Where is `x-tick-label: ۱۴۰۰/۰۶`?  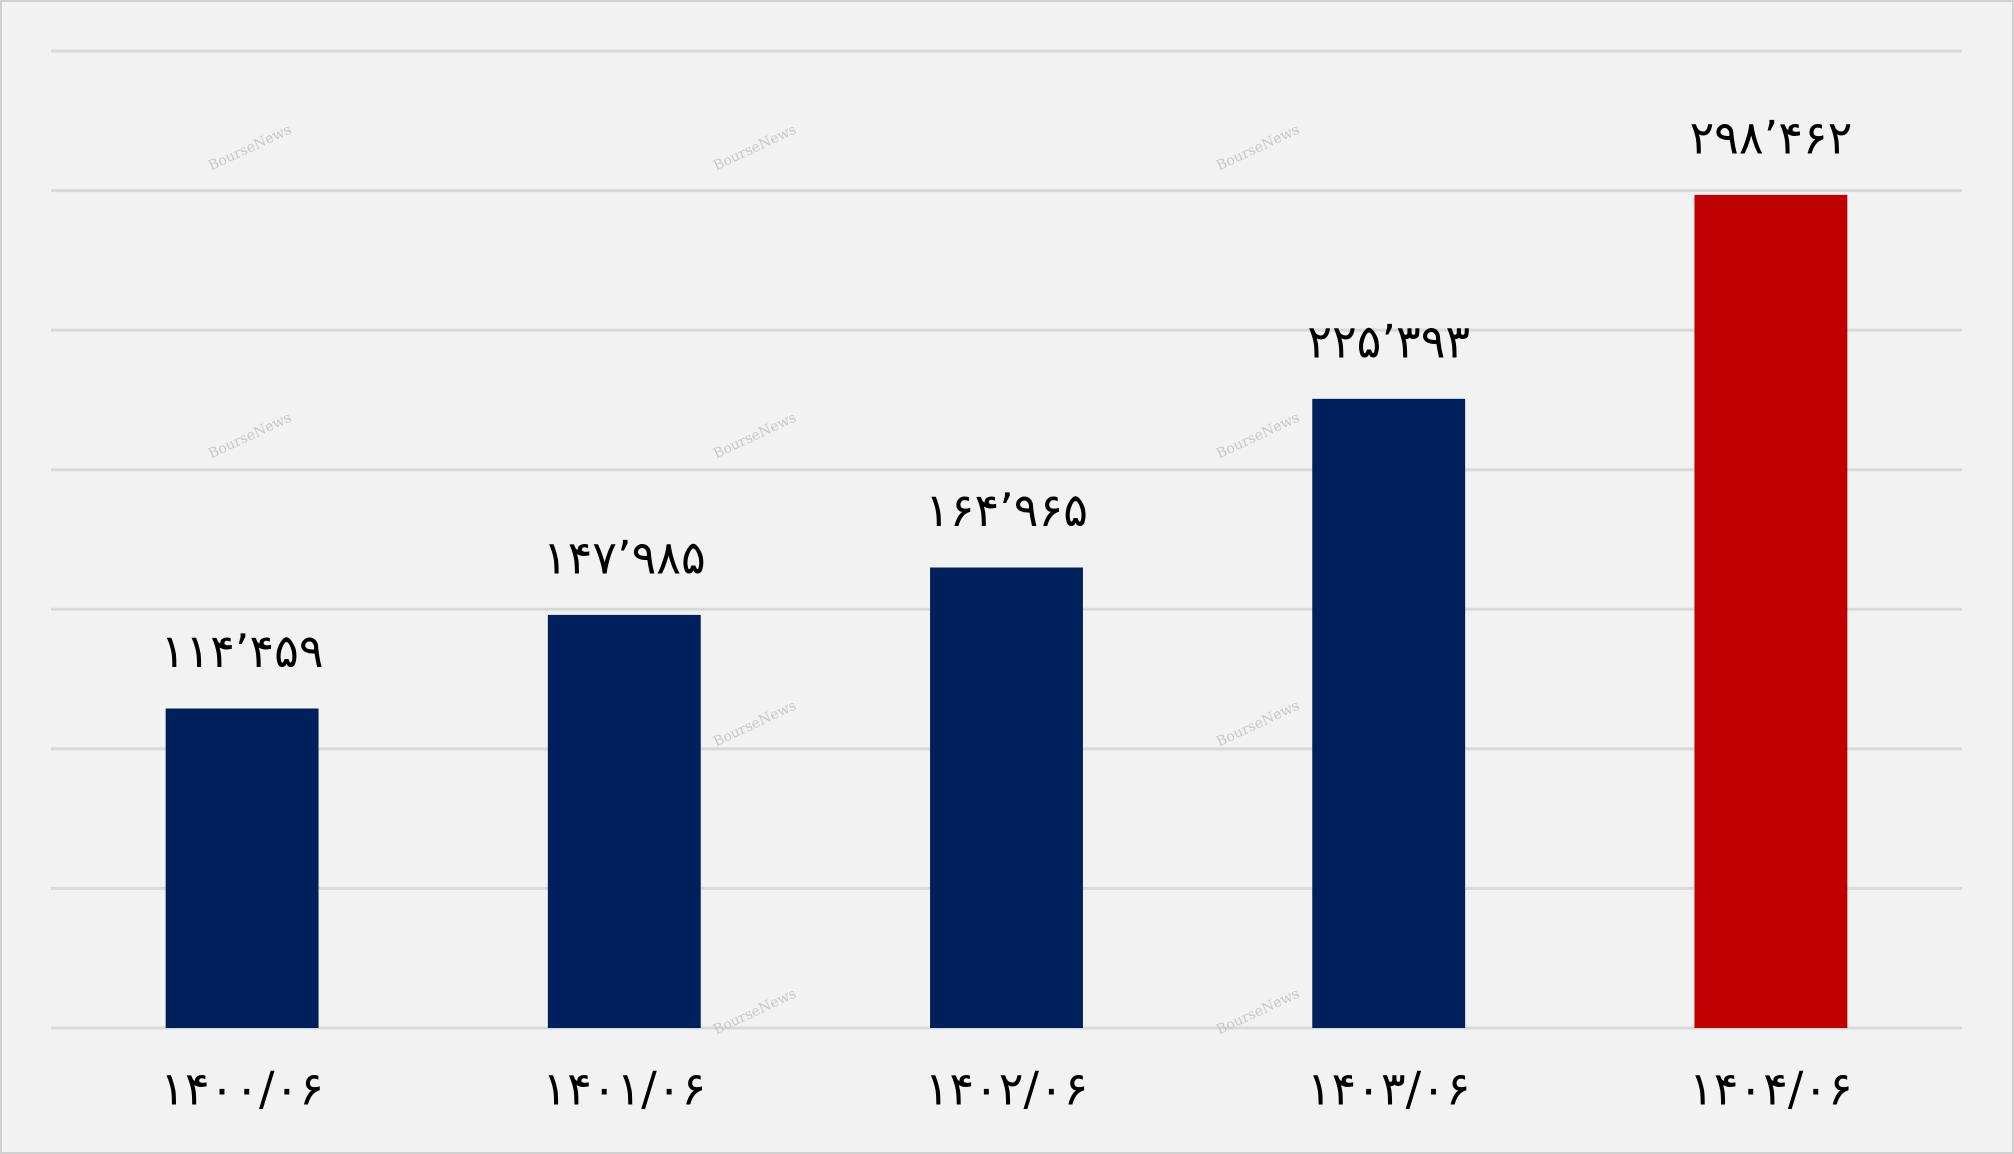 x-tick-label: ۱۴۰۰/۰۶ is located at coordinates (242, 1089).